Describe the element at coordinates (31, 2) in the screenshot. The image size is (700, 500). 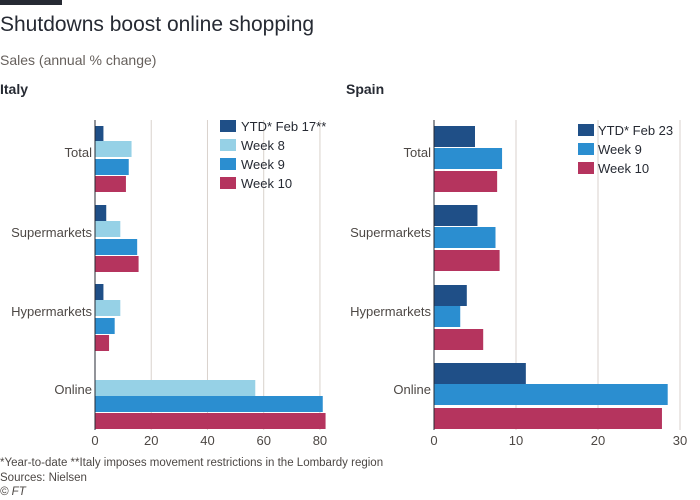
I see `header-rule` at that location.